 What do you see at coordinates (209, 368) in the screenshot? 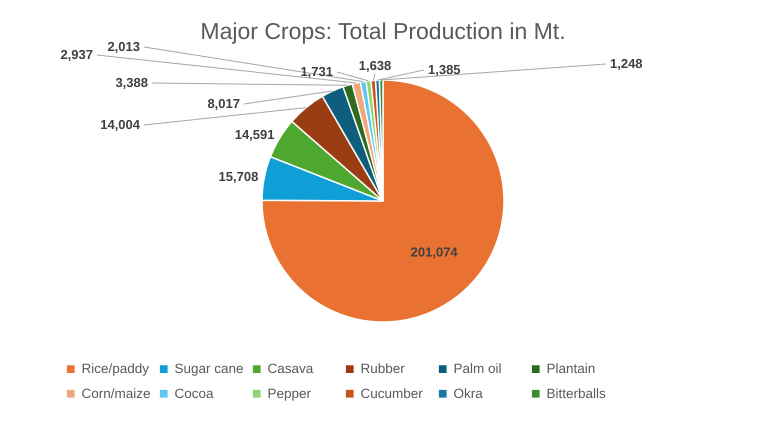
I see `legend-label: Sugar cane` at bounding box center [209, 368].